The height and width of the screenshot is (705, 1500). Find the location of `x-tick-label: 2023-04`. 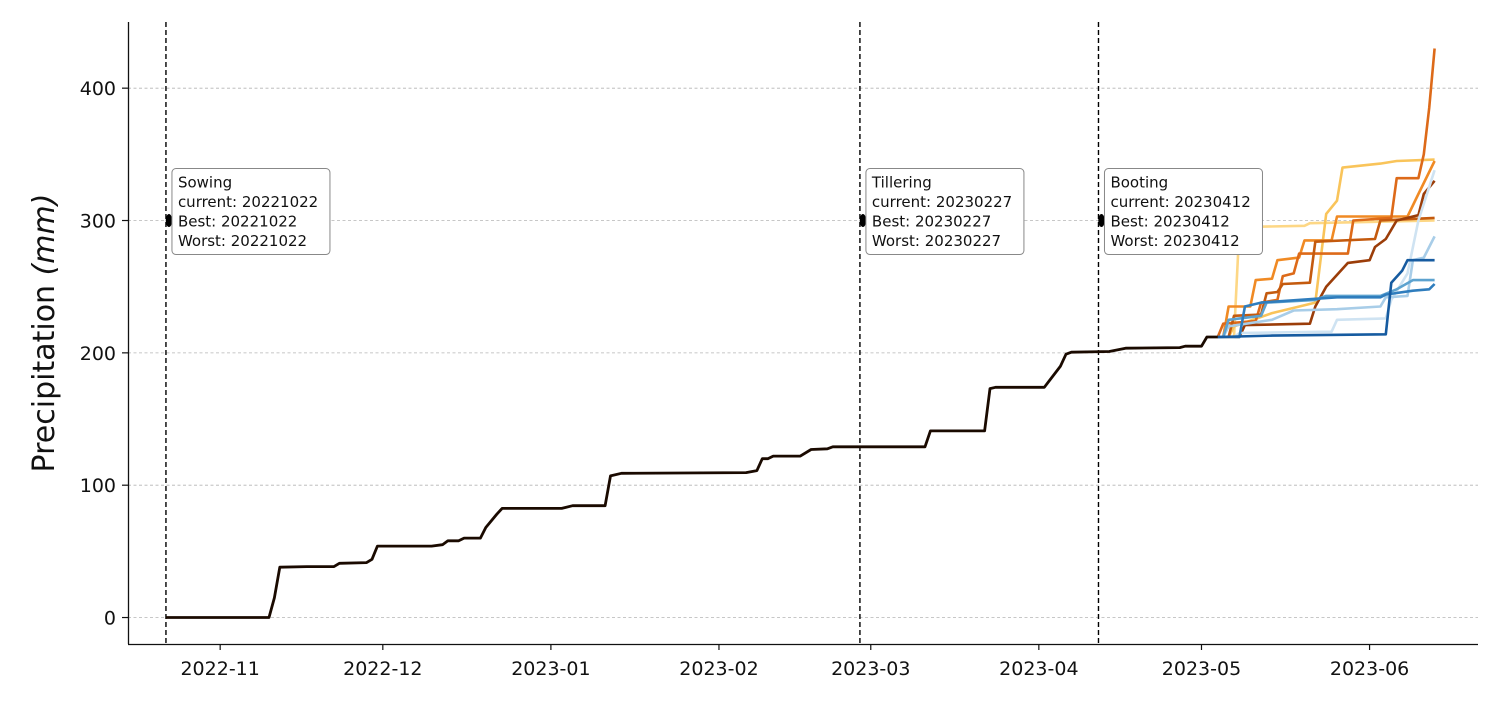

x-tick-label: 2023-04 is located at coordinates (1038, 669).